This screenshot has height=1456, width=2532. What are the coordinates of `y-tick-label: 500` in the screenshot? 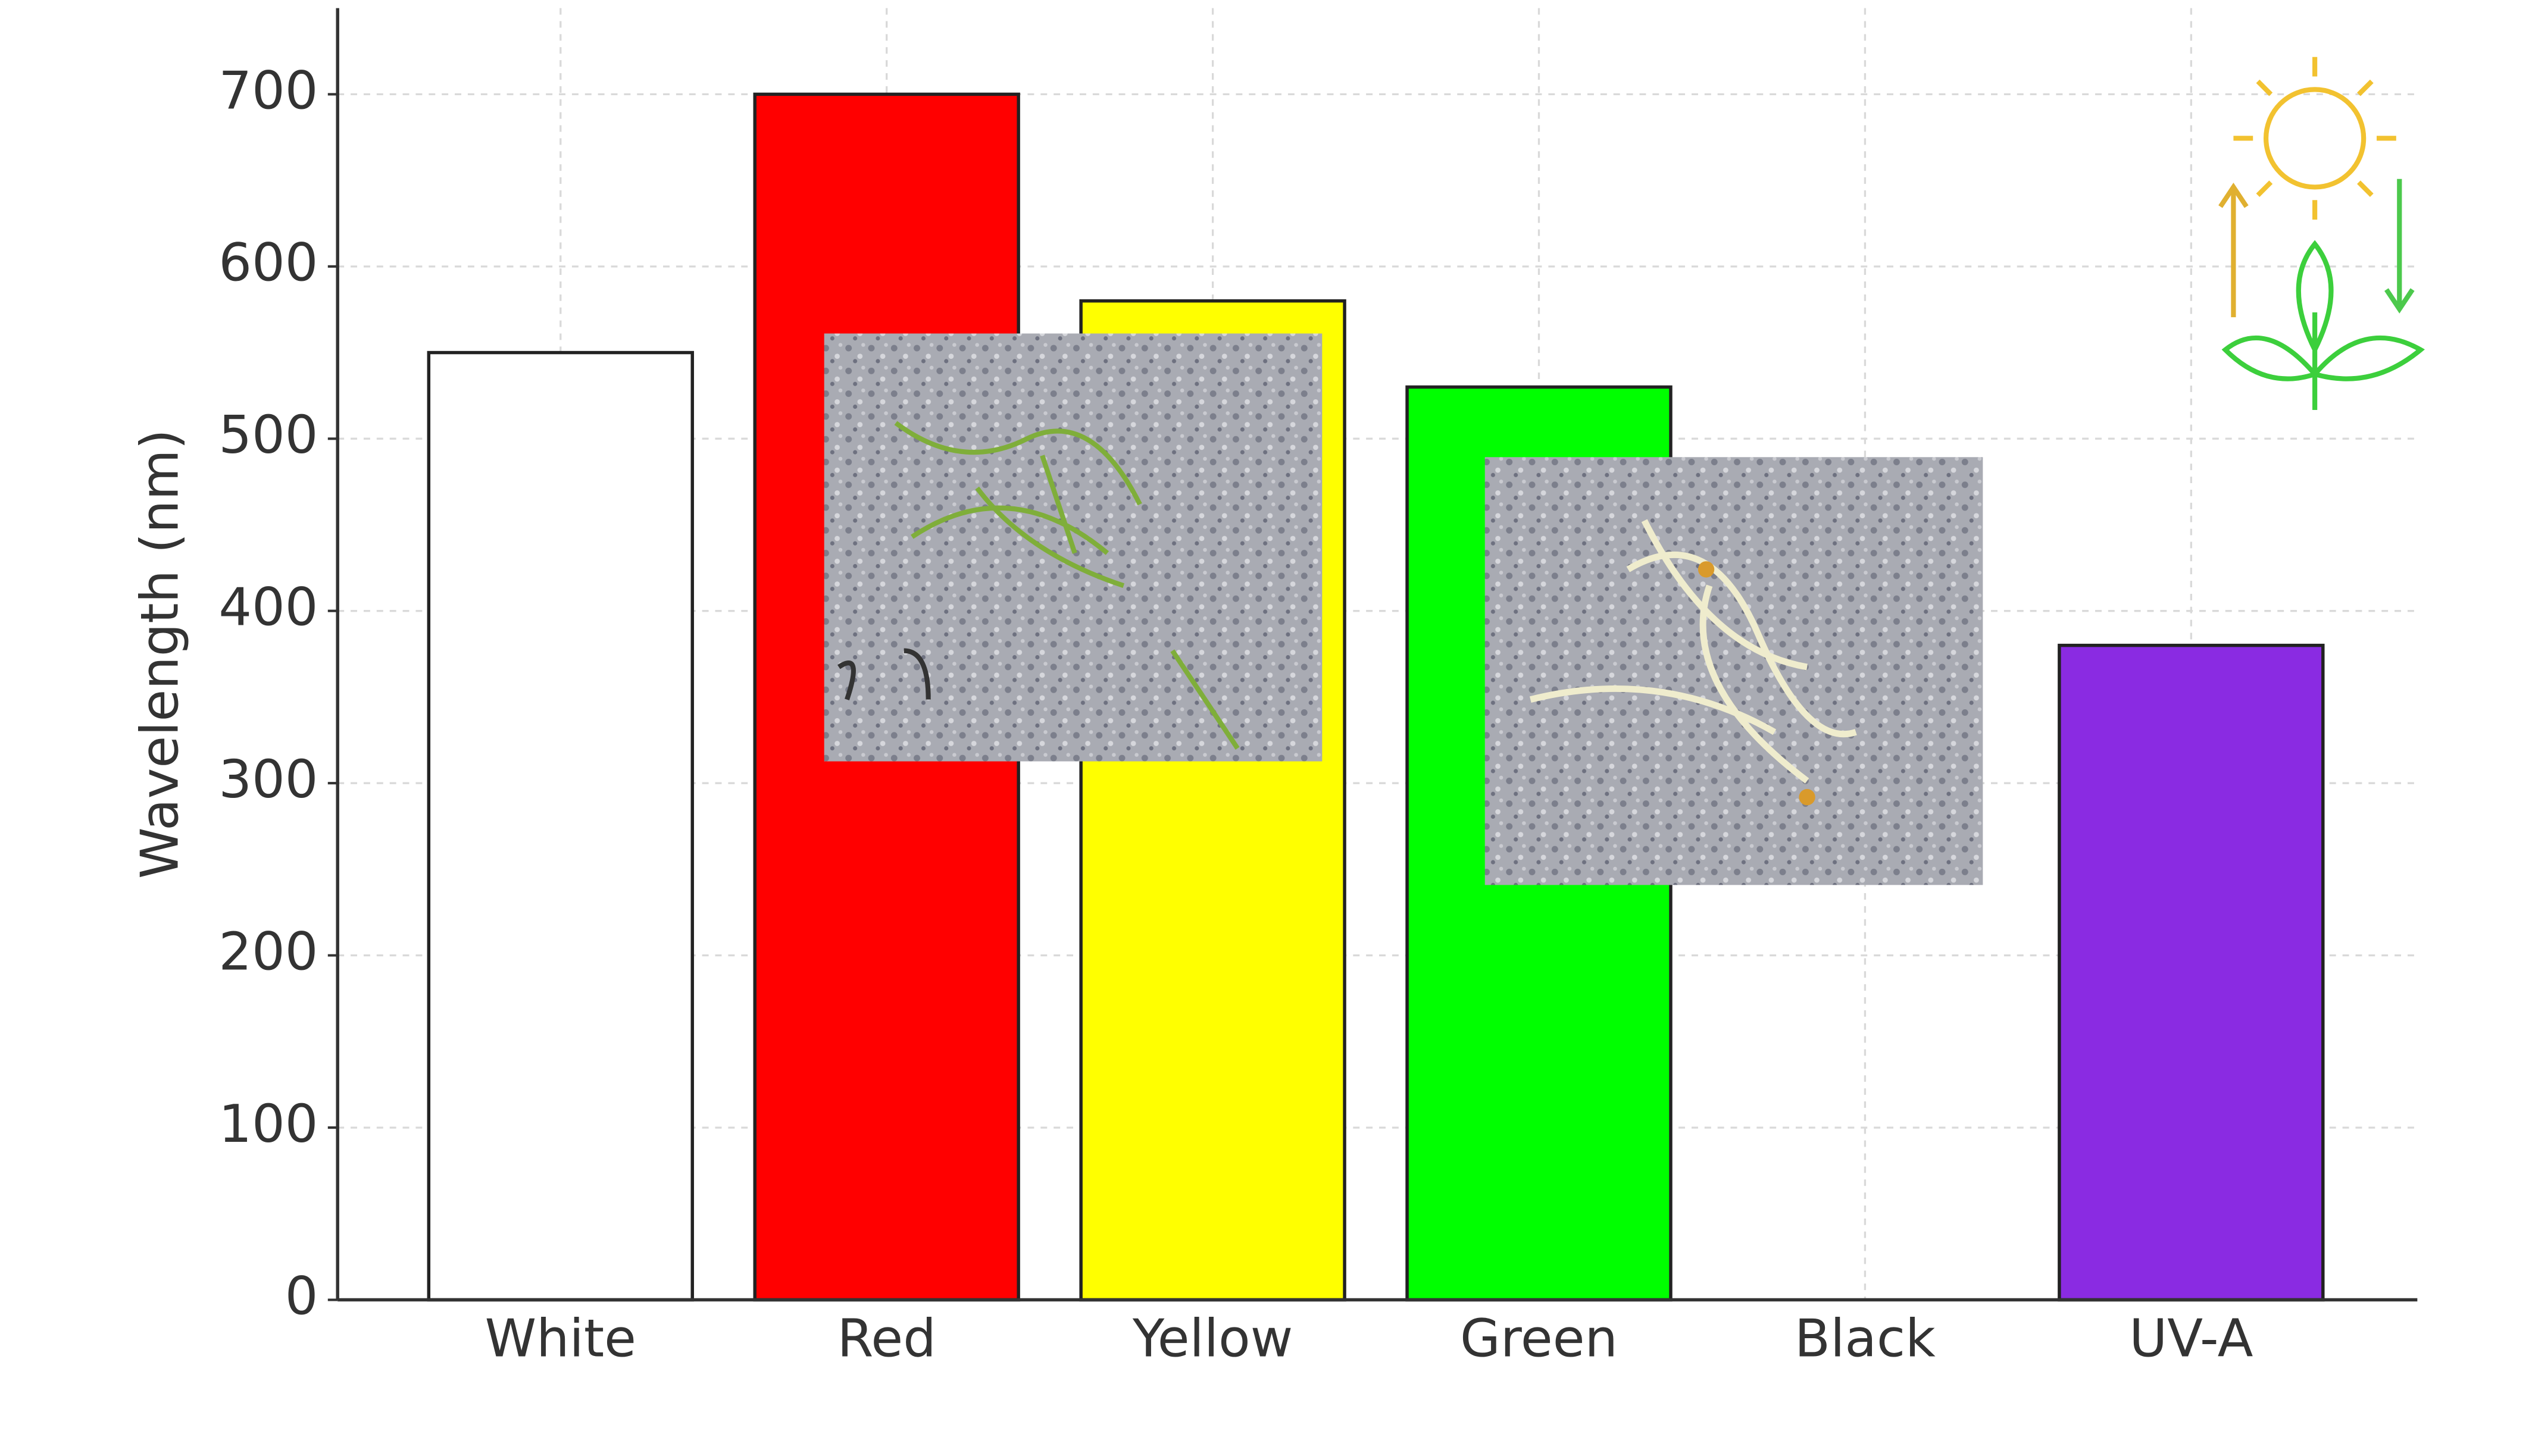 It's located at (268, 435).